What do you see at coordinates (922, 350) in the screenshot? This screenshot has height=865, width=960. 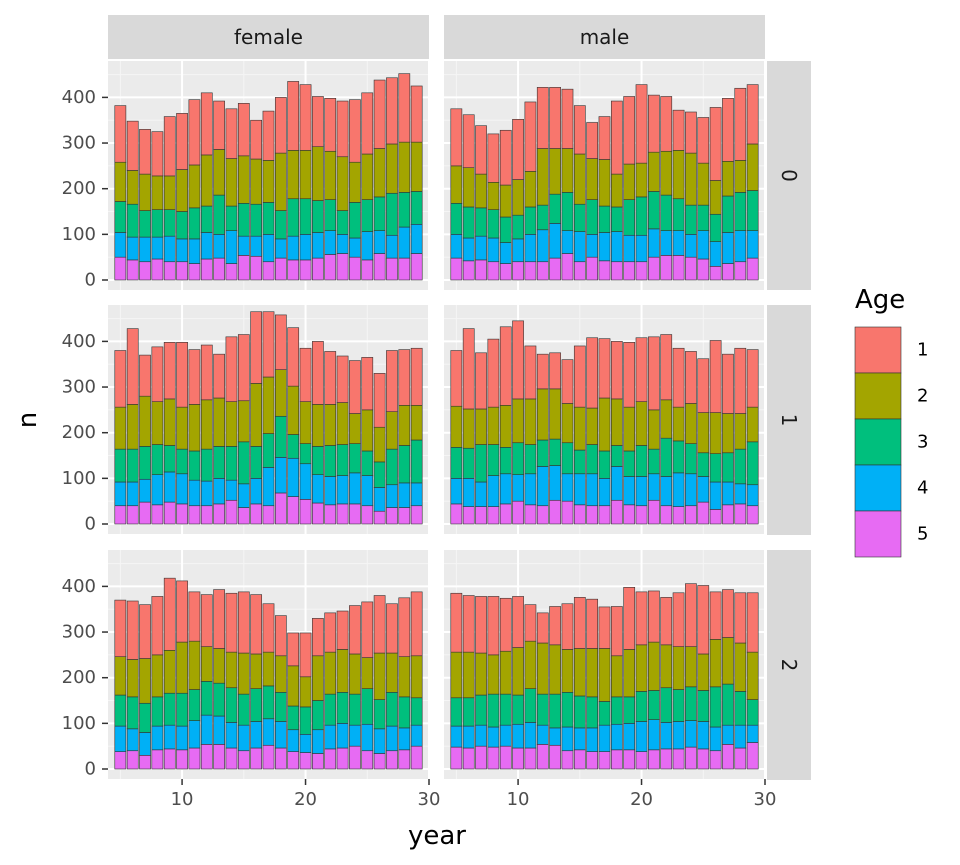 I see `legend-label-1: 1` at bounding box center [922, 350].